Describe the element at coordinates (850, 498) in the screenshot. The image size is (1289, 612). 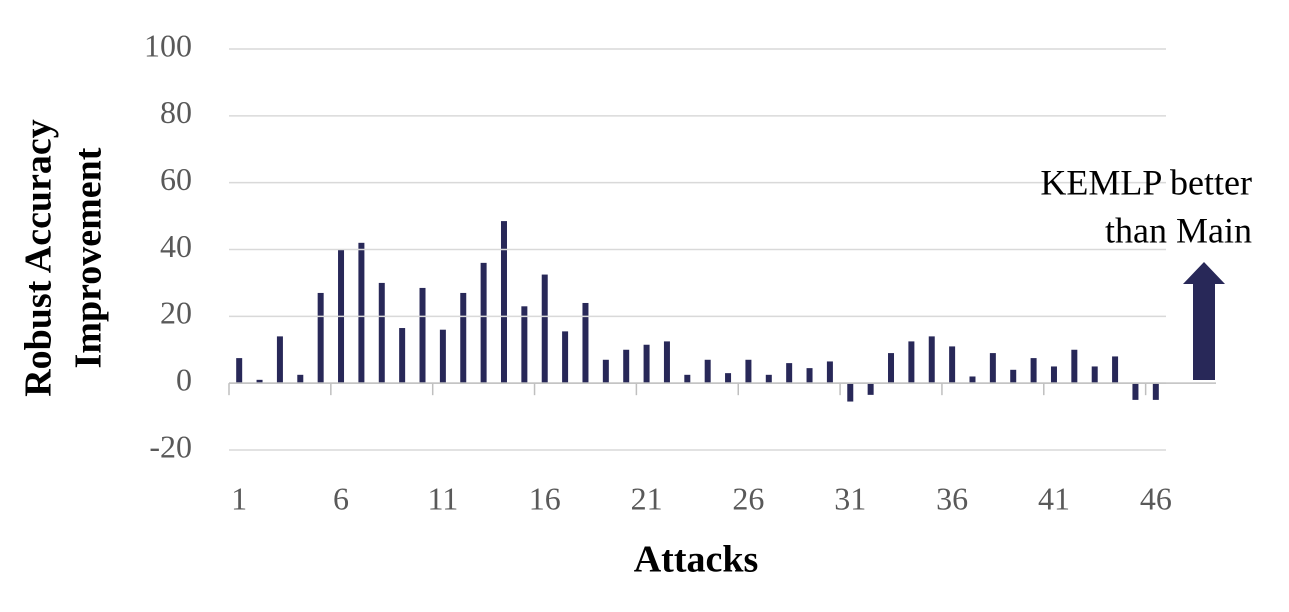
I see `x-tick-label: 31` at that location.